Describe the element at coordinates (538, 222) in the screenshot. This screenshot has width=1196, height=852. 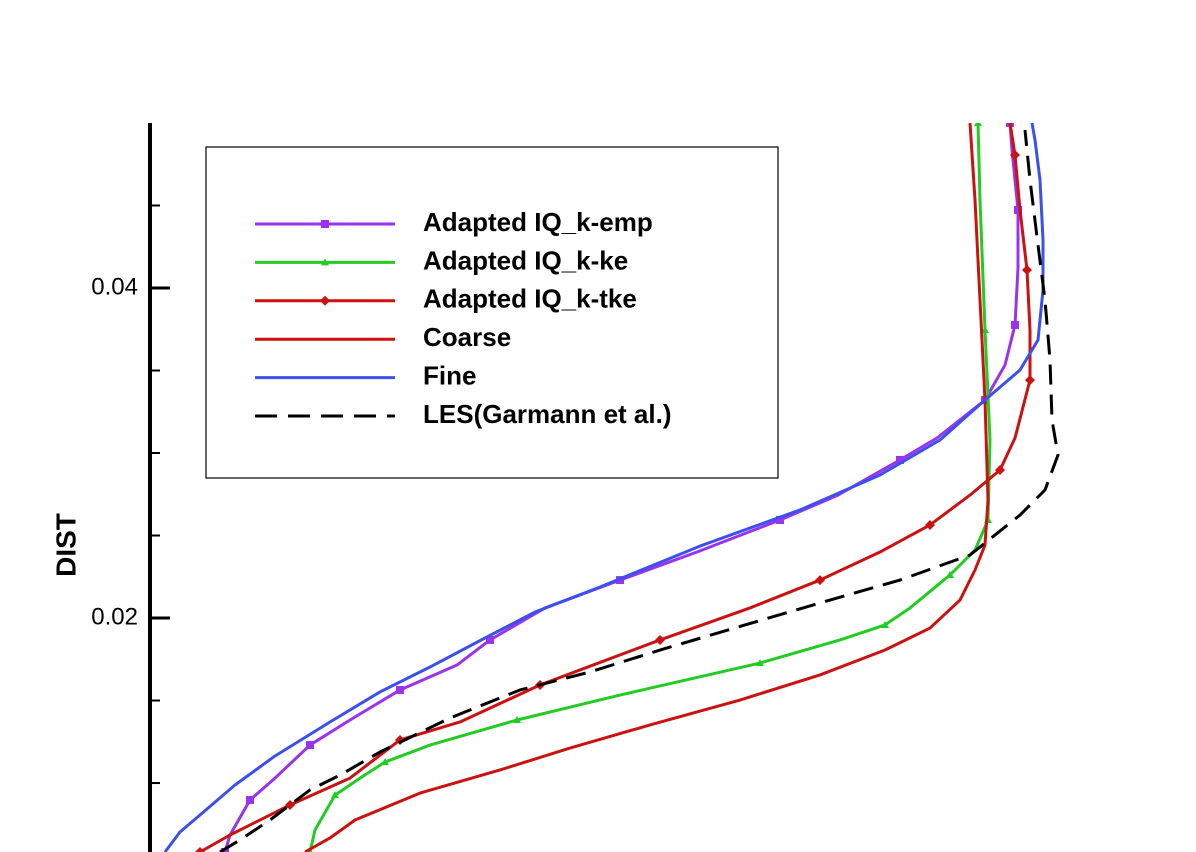
I see `legend-label: Adapted IQ_k-emp` at that location.